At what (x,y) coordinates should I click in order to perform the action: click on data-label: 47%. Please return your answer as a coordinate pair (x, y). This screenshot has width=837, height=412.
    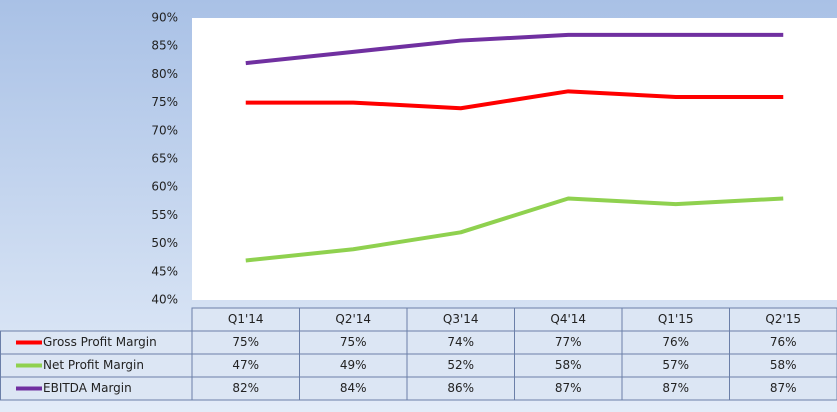
    Looking at the image, I should click on (245, 365).